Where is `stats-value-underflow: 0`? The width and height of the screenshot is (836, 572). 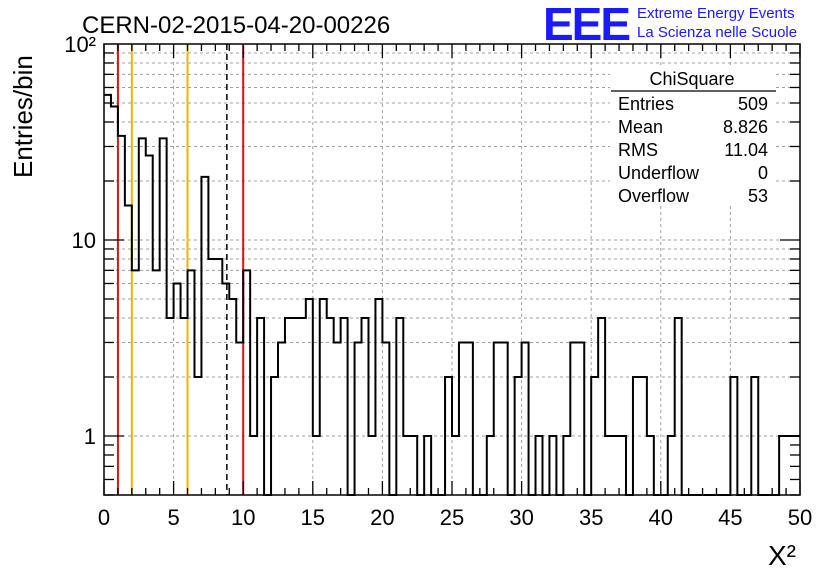 stats-value-underflow: 0 is located at coordinates (763, 173).